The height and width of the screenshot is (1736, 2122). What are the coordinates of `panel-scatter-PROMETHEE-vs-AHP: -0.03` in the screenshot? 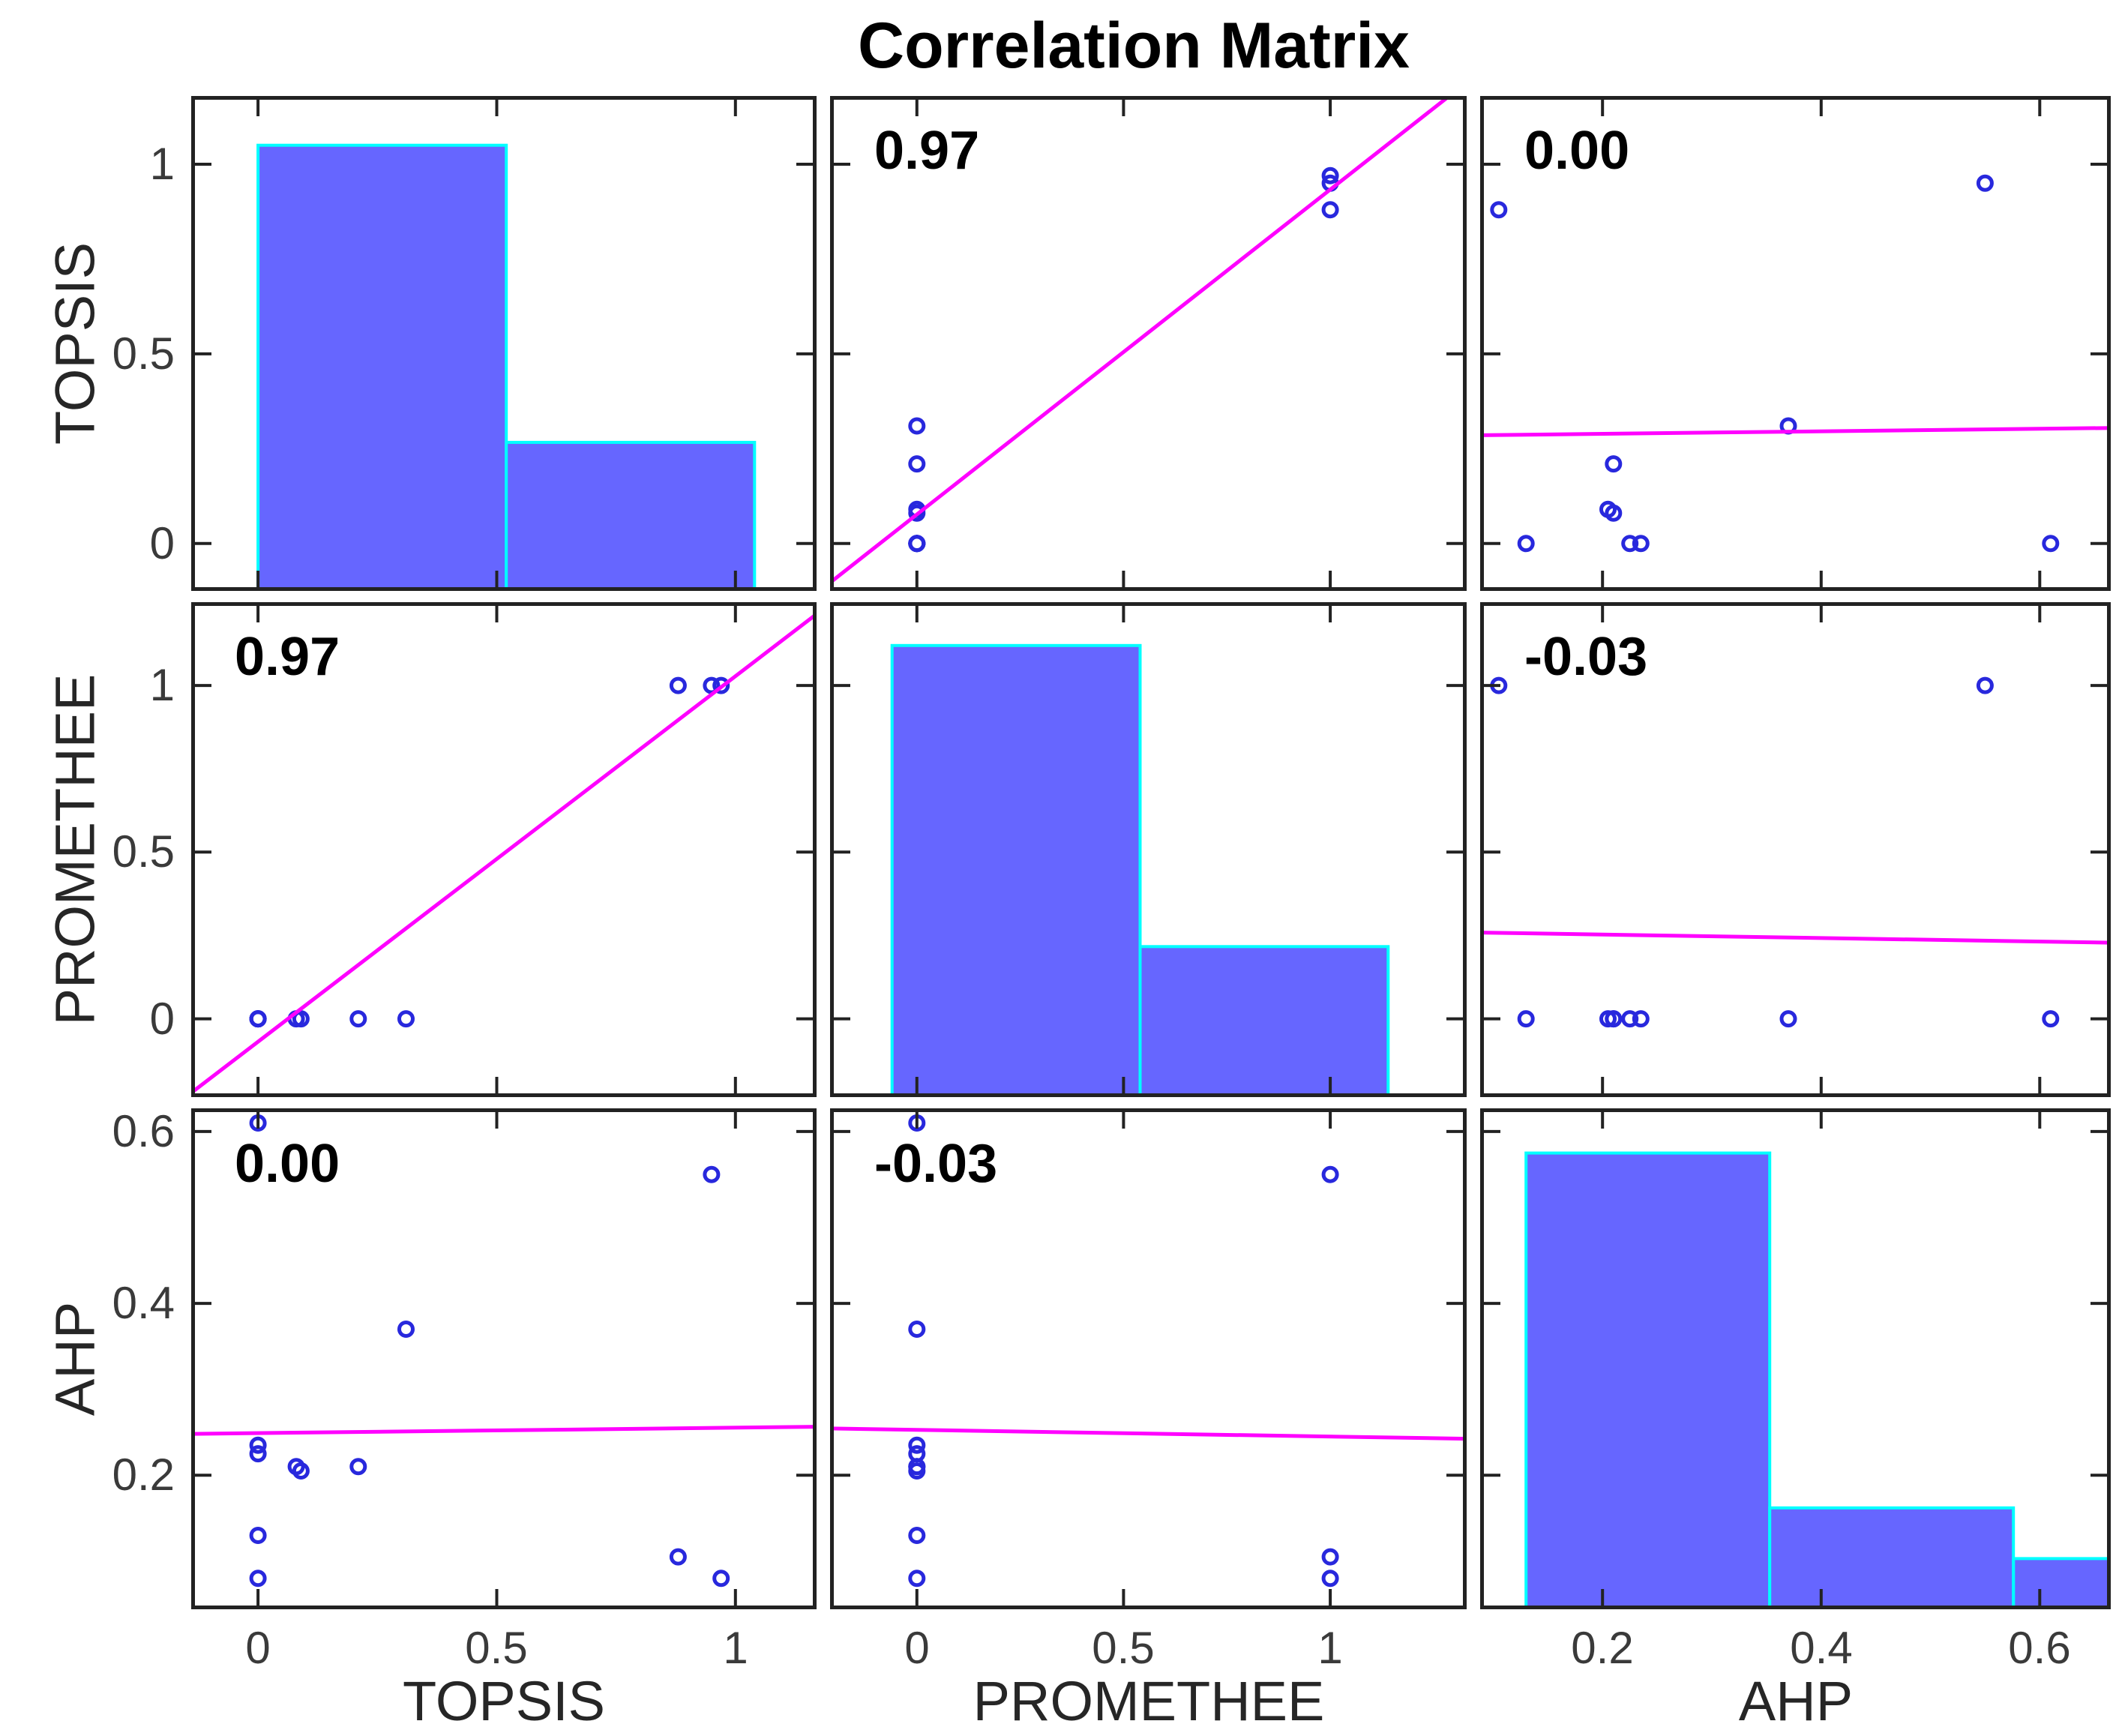 It's located at (1148, 1358).